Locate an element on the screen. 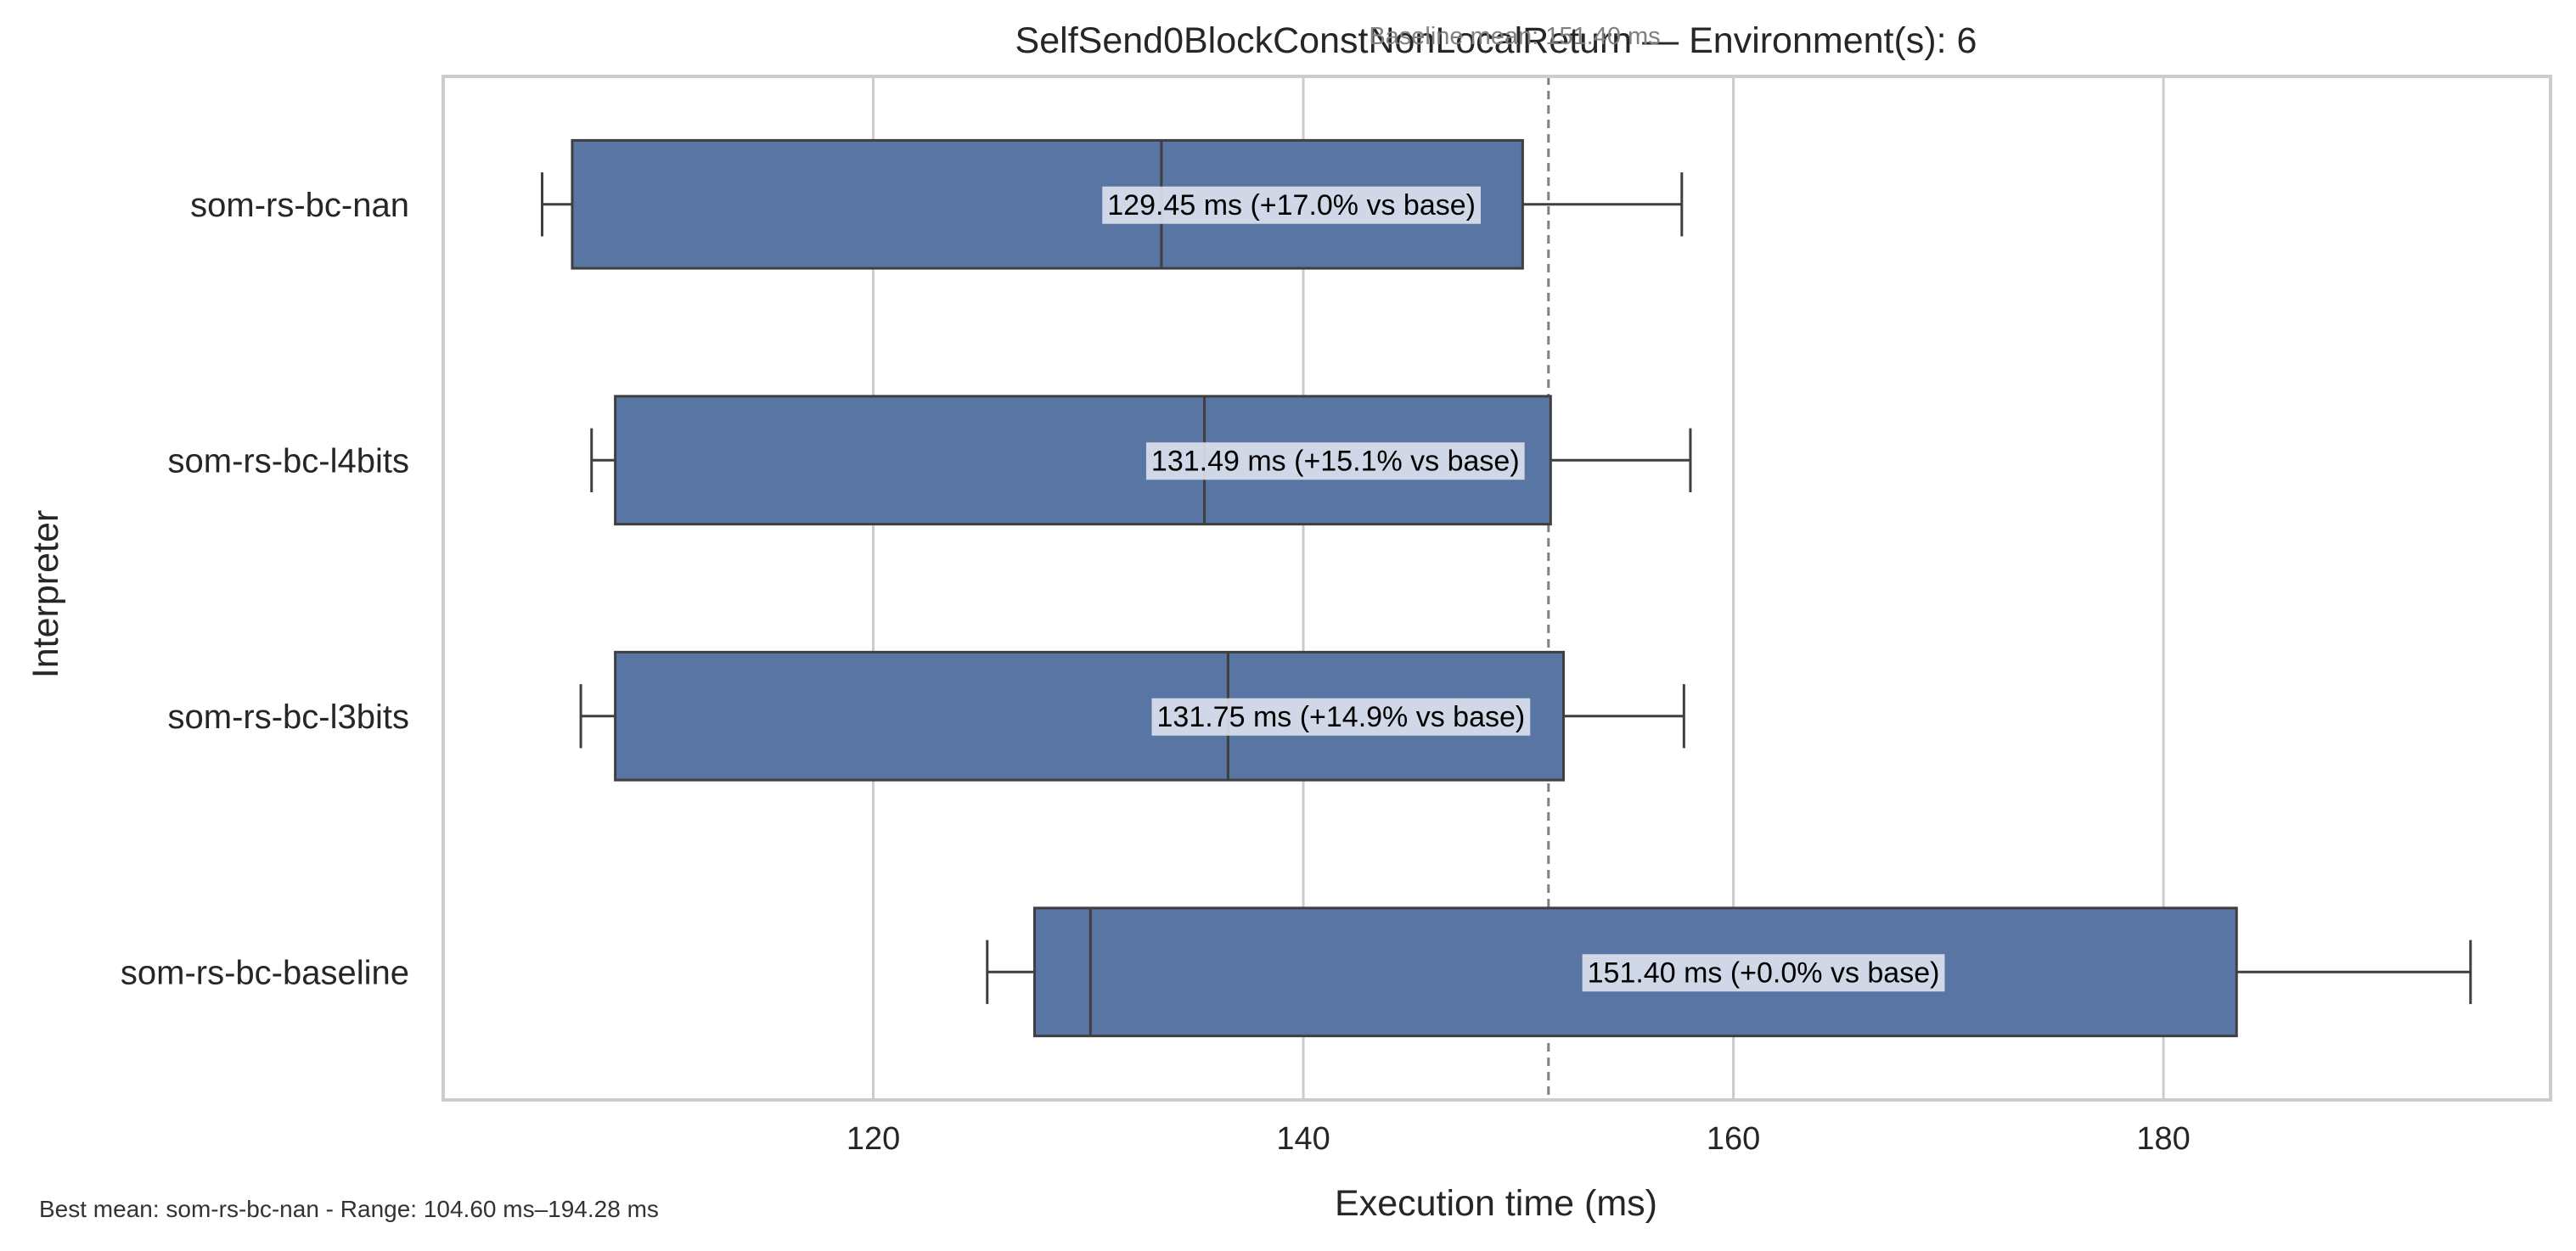  mean-annotation: 131.49 ms (+15.1% vs base) is located at coordinates (1335, 461).